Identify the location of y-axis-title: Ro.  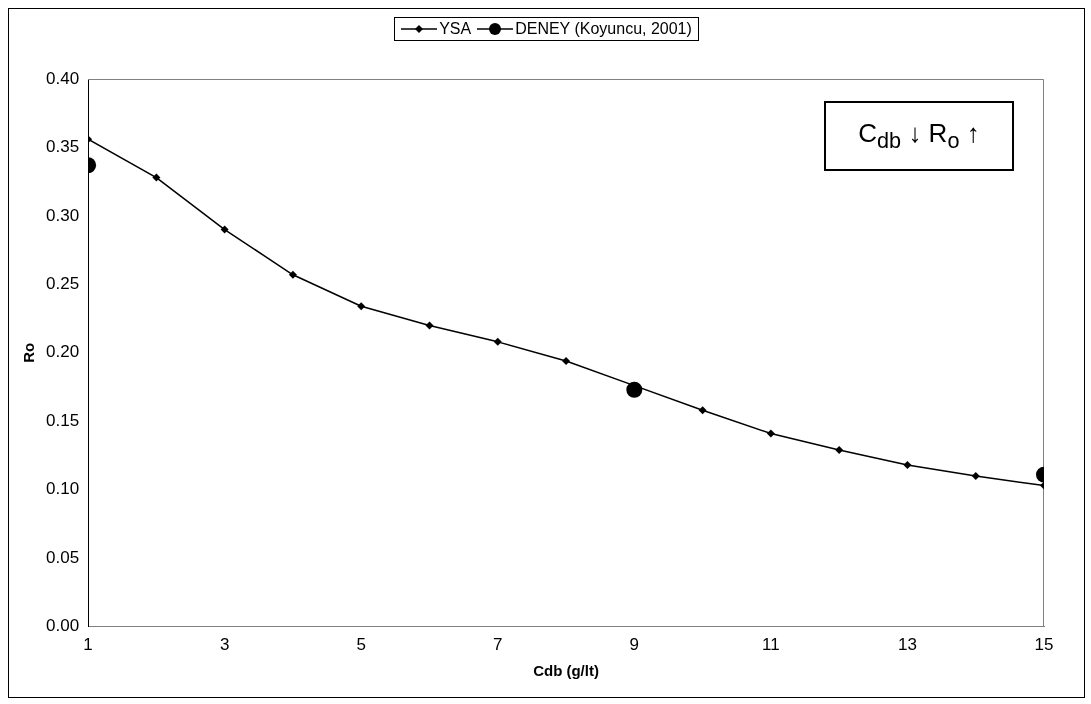
(29, 352).